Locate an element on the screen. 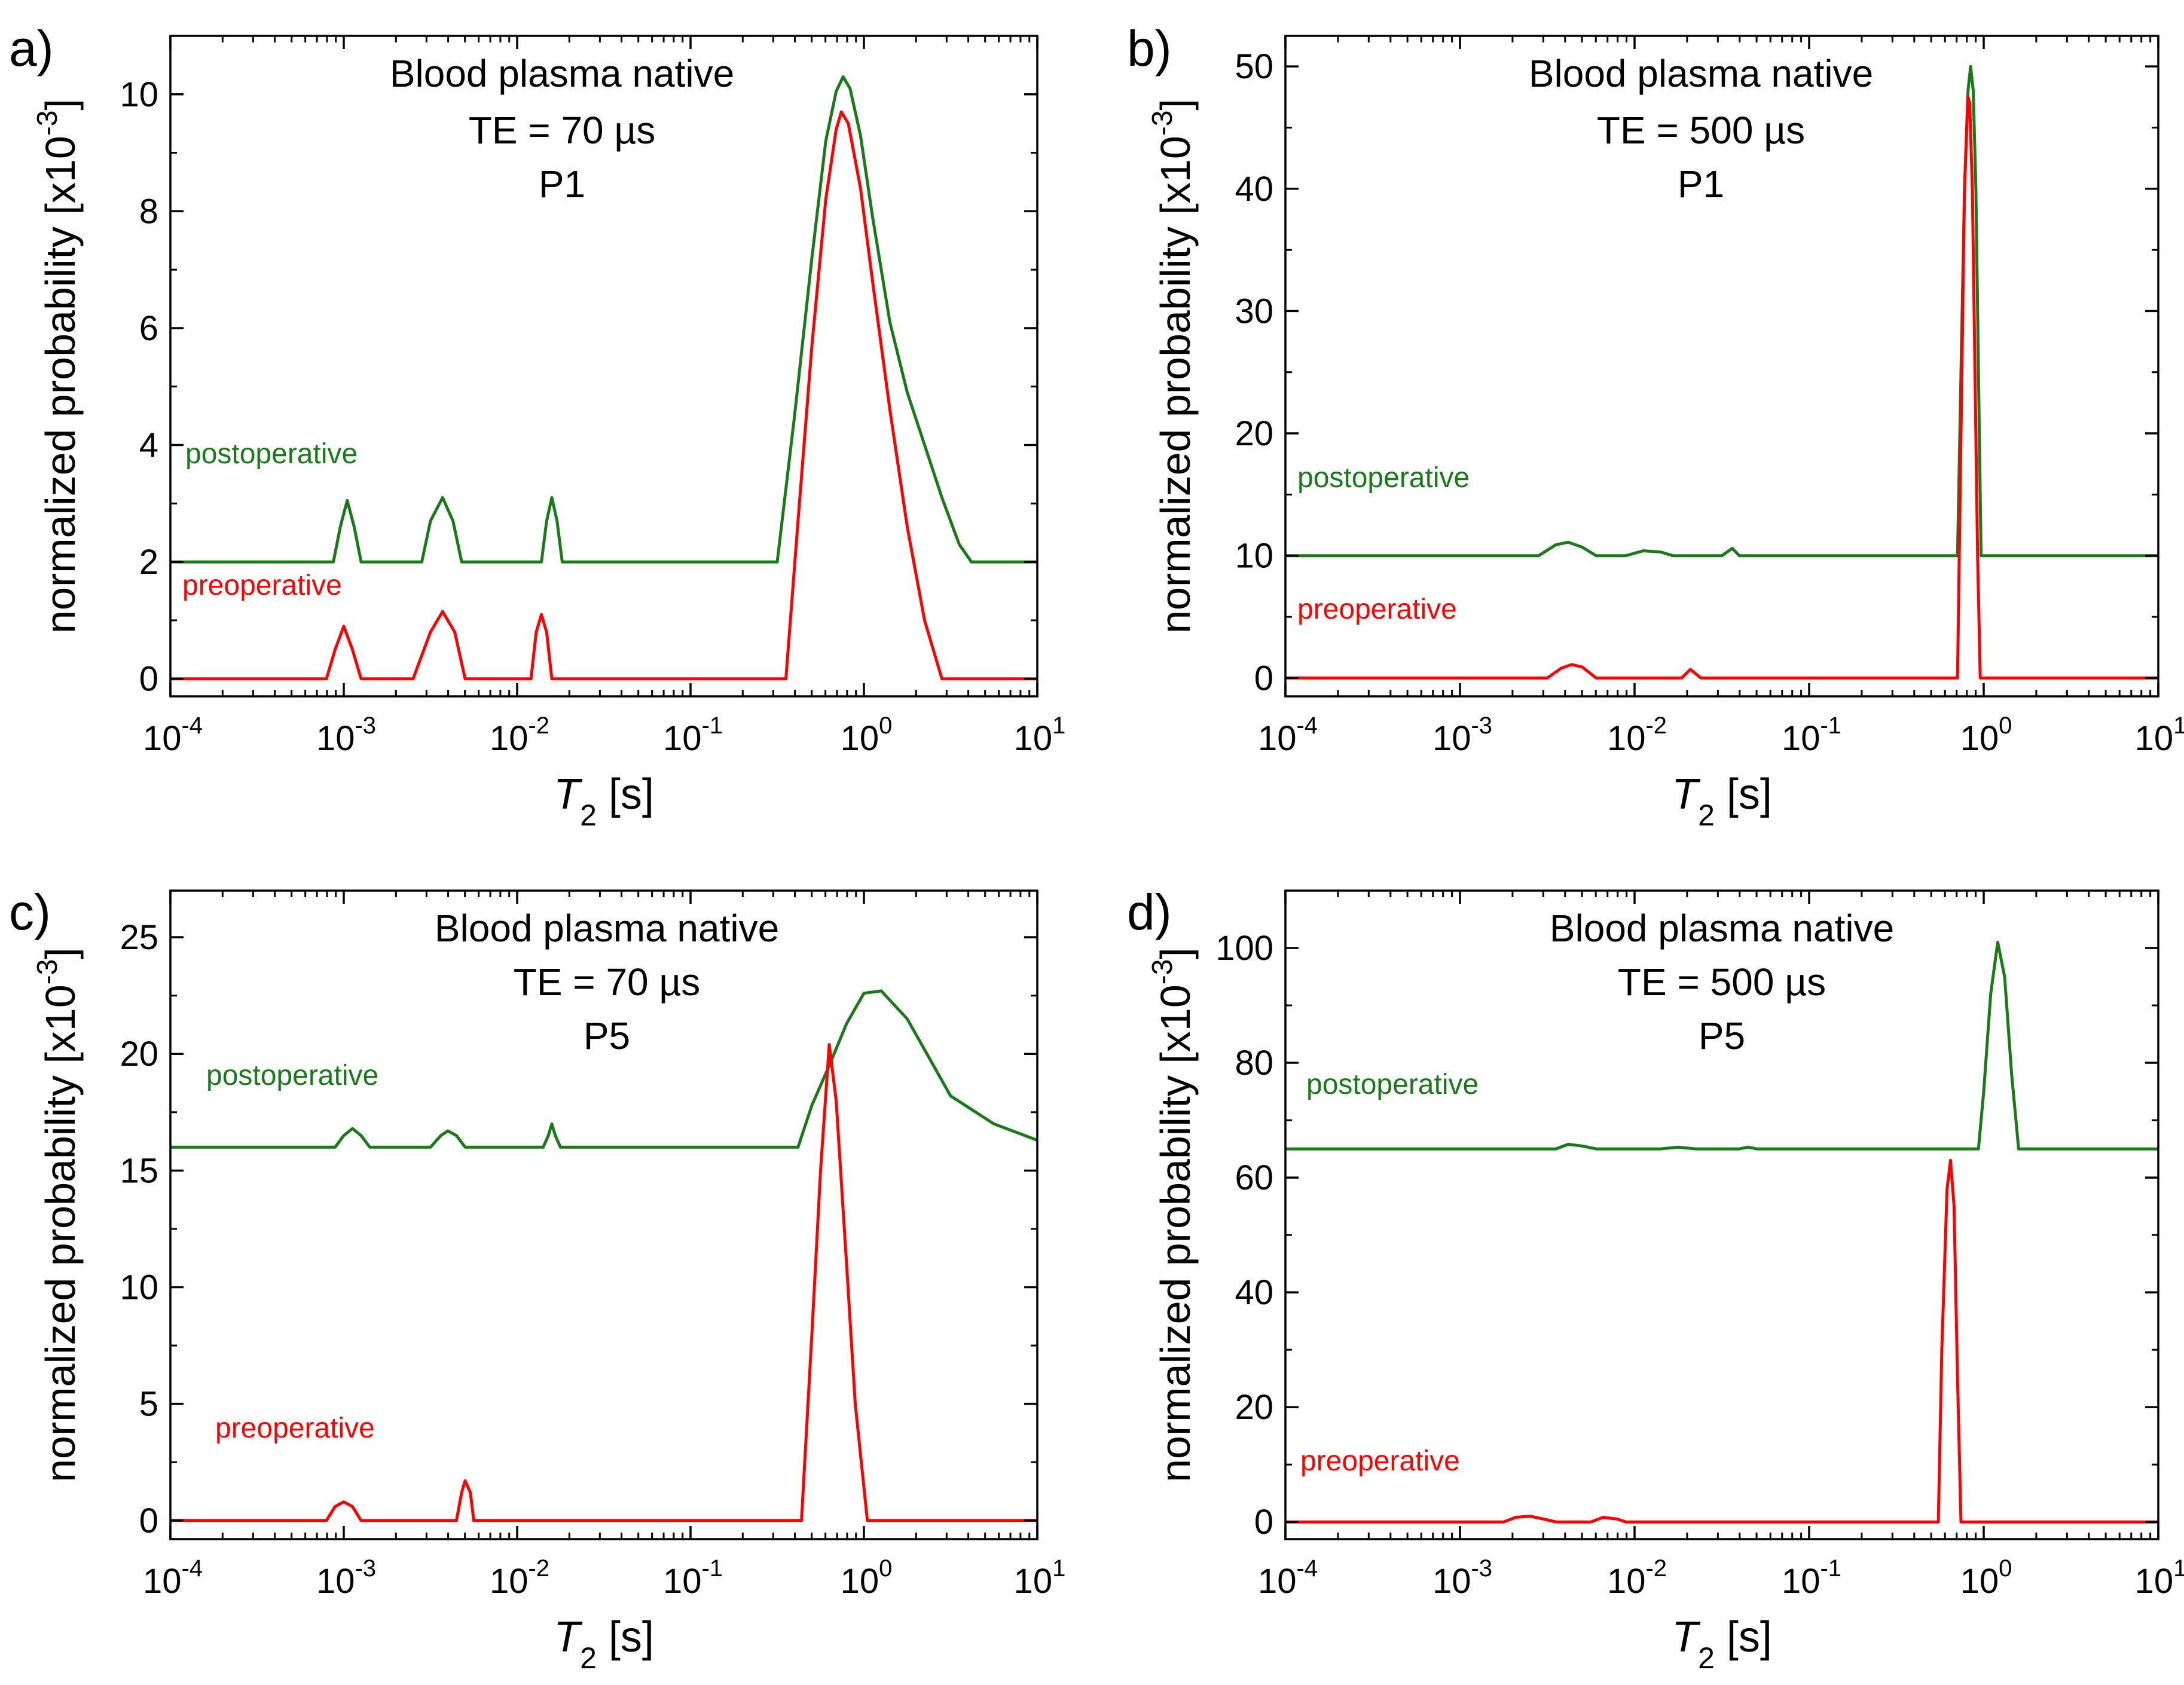 Image resolution: width=2184 pixels, height=1685 pixels. panel-label: c) is located at coordinates (30, 912).